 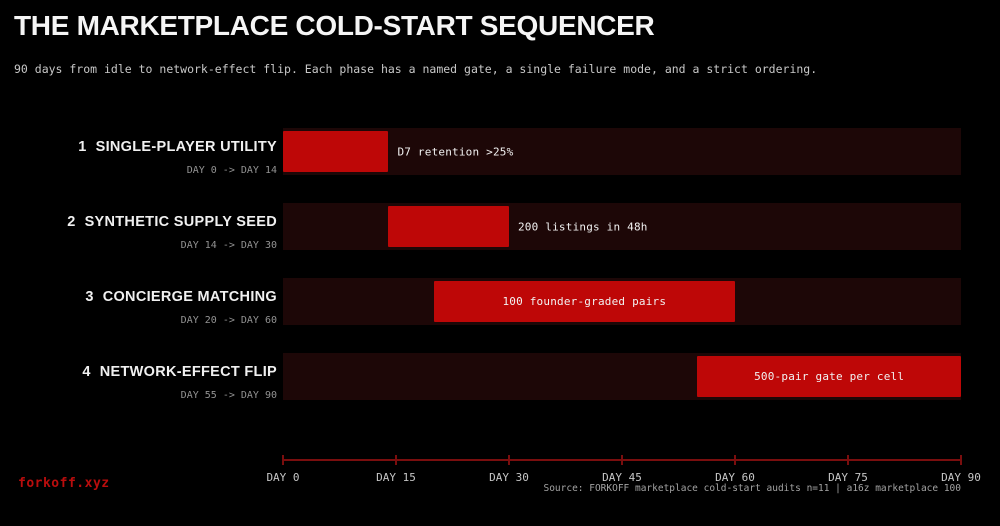 What do you see at coordinates (228, 320) in the screenshot?
I see `phase-day-range: DAY 20 -> DAY 60` at bounding box center [228, 320].